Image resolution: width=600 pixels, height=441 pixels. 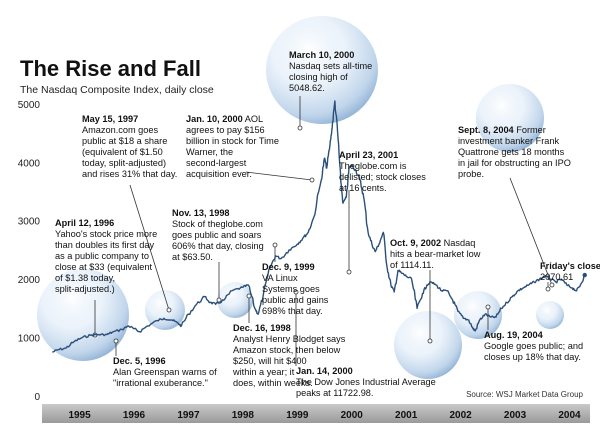 I want to click on annotation-date: Dec. 16, 1998, so click(x=262, y=328).